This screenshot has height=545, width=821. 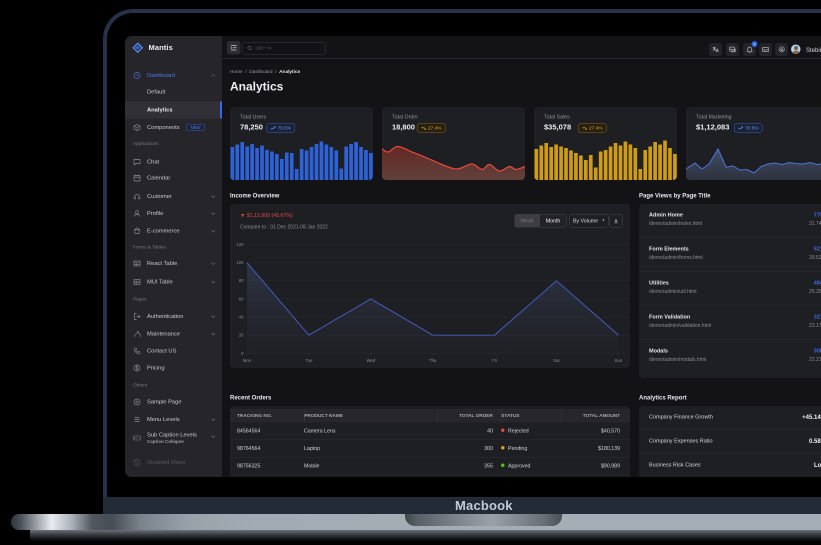 What do you see at coordinates (619, 360) in the screenshot?
I see `svg-text: Sun` at bounding box center [619, 360].